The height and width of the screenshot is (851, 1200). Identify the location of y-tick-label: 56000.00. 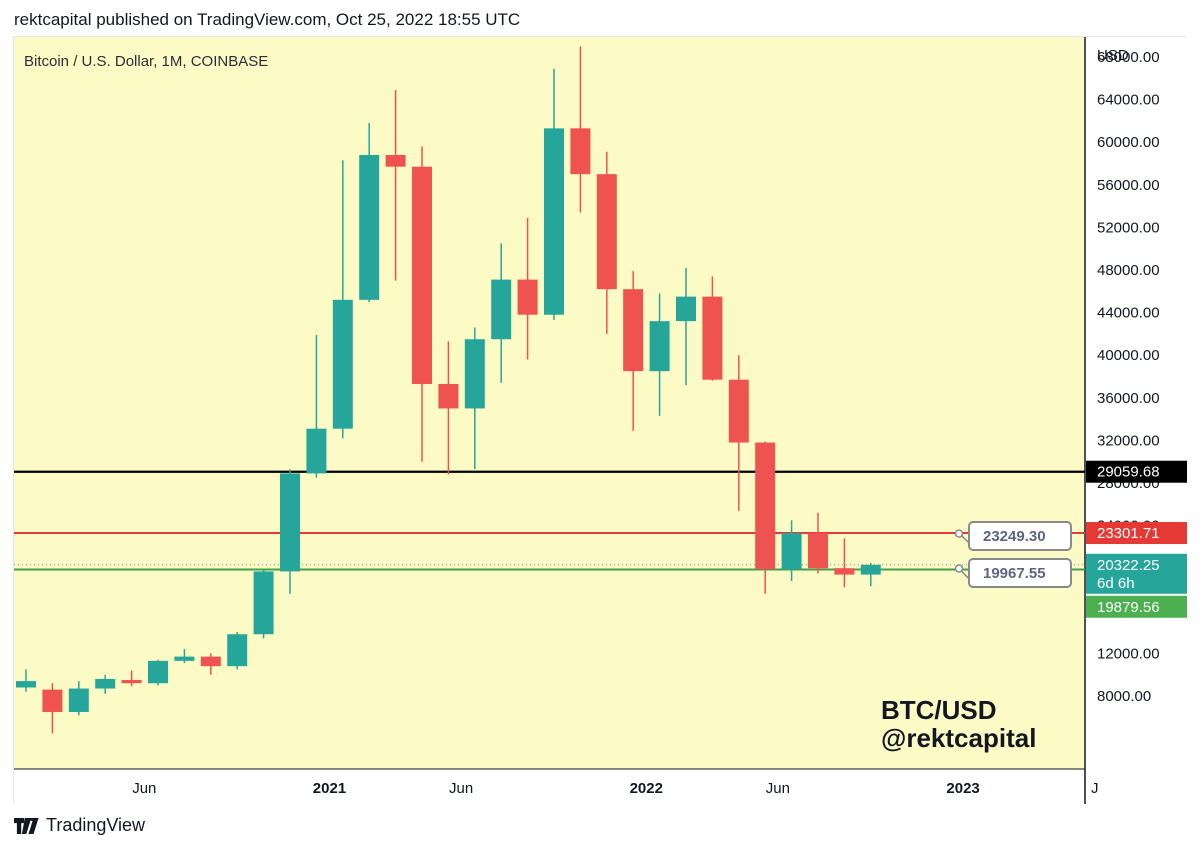
(1128, 185).